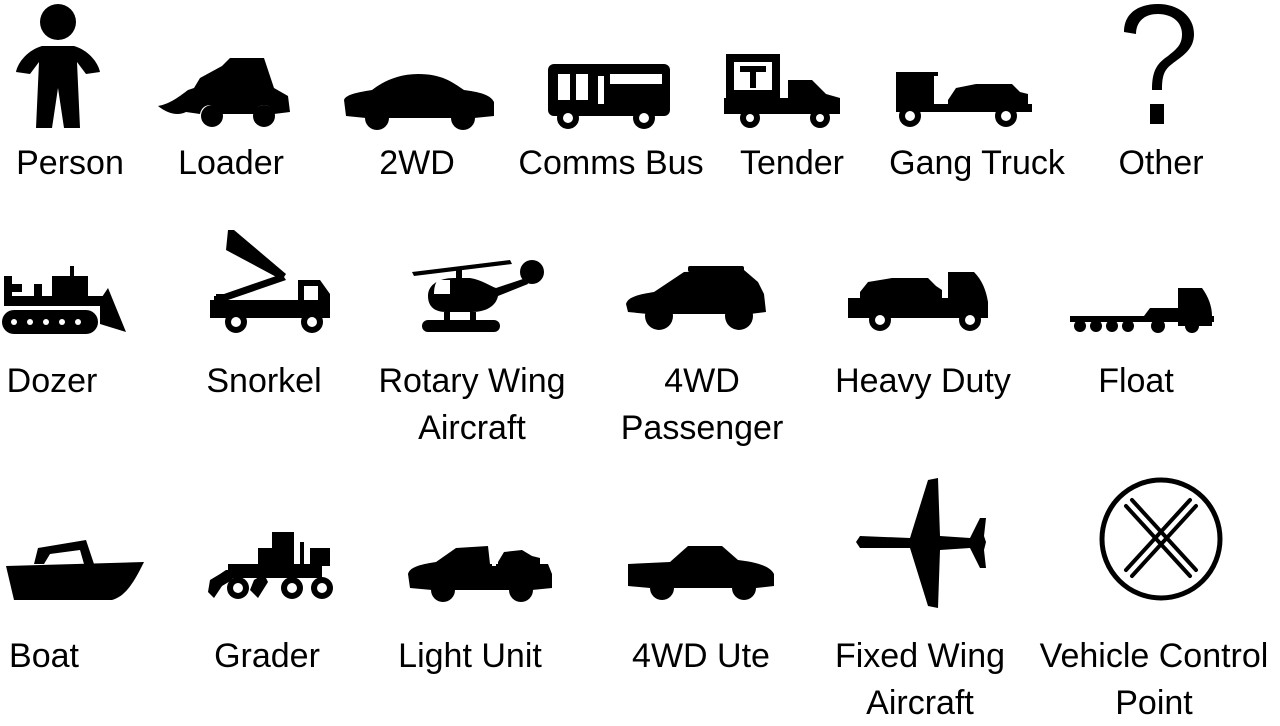  What do you see at coordinates (417, 163) in the screenshot?
I see `label-2wd: 2WD` at bounding box center [417, 163].